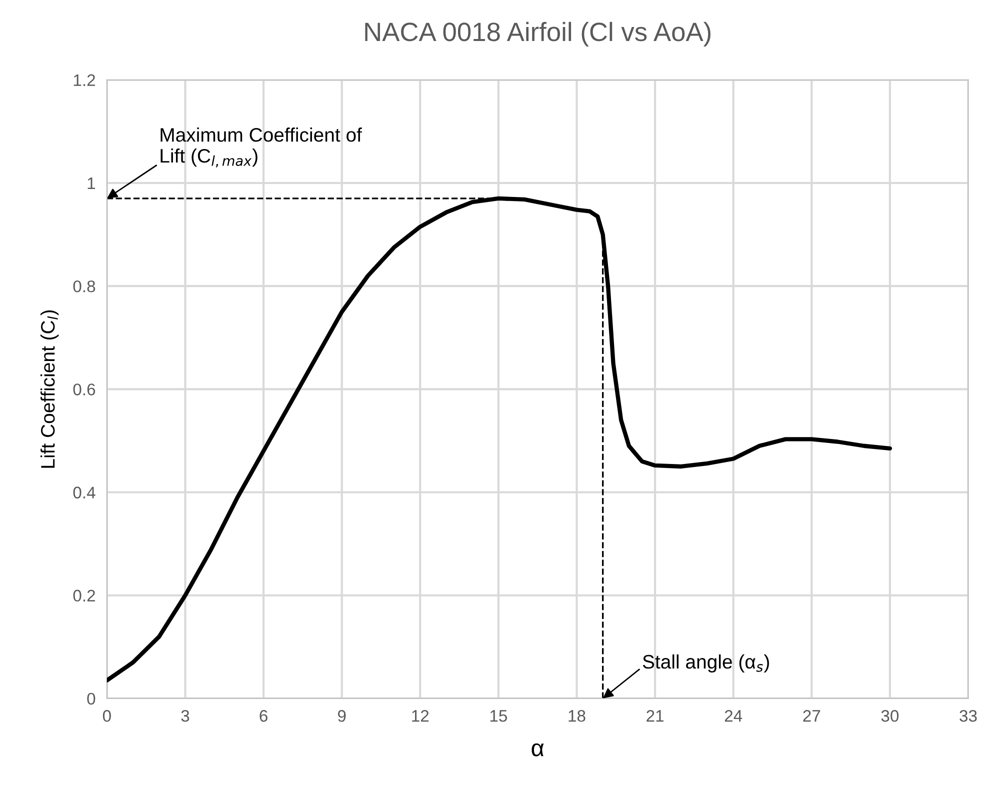  What do you see at coordinates (185, 716) in the screenshot?
I see `x-tick-label: 3` at bounding box center [185, 716].